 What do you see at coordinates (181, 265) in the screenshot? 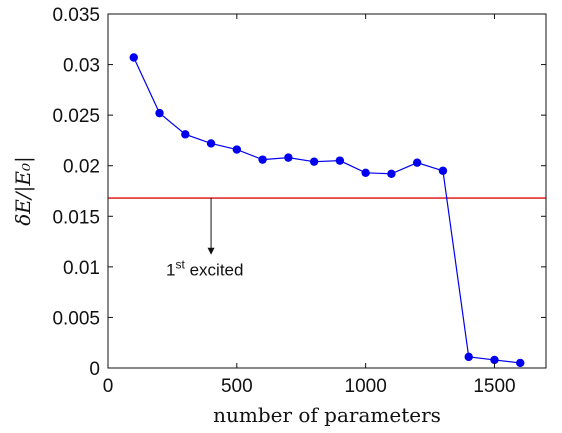
I see `annotation-superscript: st` at bounding box center [181, 265].